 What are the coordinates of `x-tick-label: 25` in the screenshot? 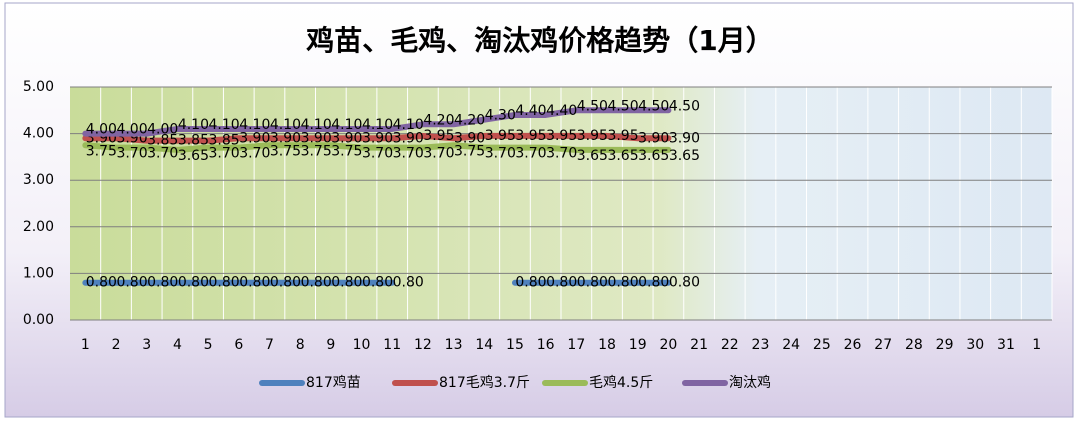 It's located at (822, 345).